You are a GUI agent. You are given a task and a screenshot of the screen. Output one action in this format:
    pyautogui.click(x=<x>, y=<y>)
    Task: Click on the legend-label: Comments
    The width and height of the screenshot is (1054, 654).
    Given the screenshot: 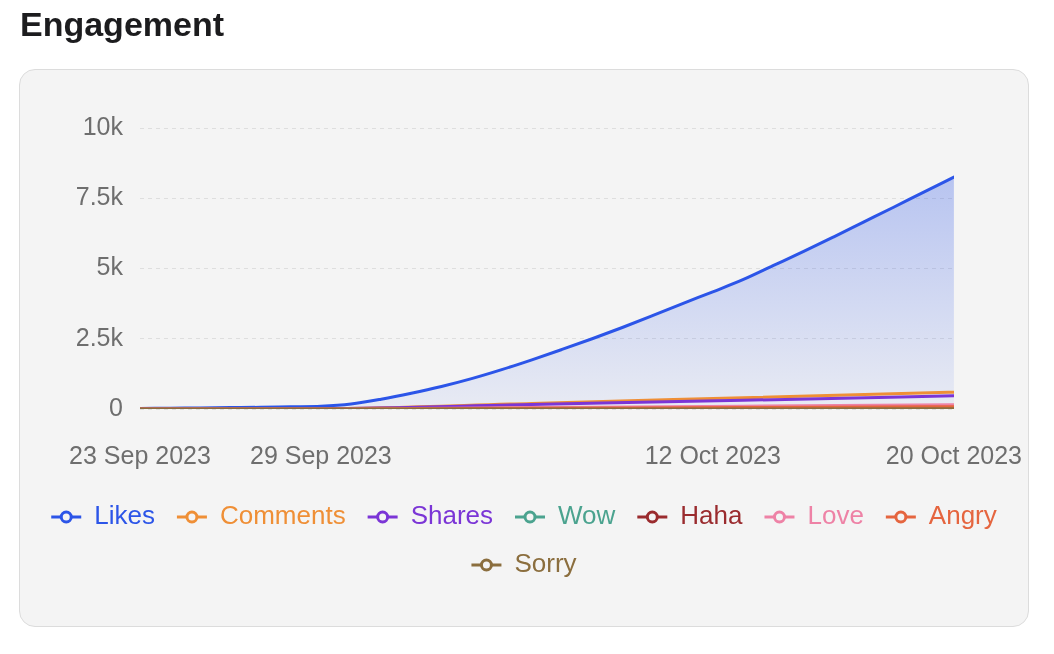 What is the action you would take?
    pyautogui.click(x=282, y=515)
    